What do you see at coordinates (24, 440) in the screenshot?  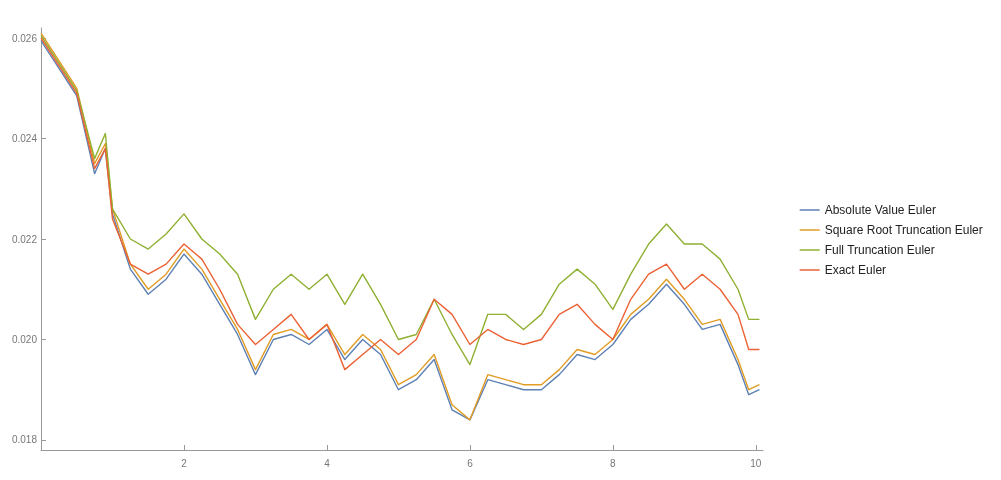 I see `y-tick-label: 0.018` at bounding box center [24, 440].